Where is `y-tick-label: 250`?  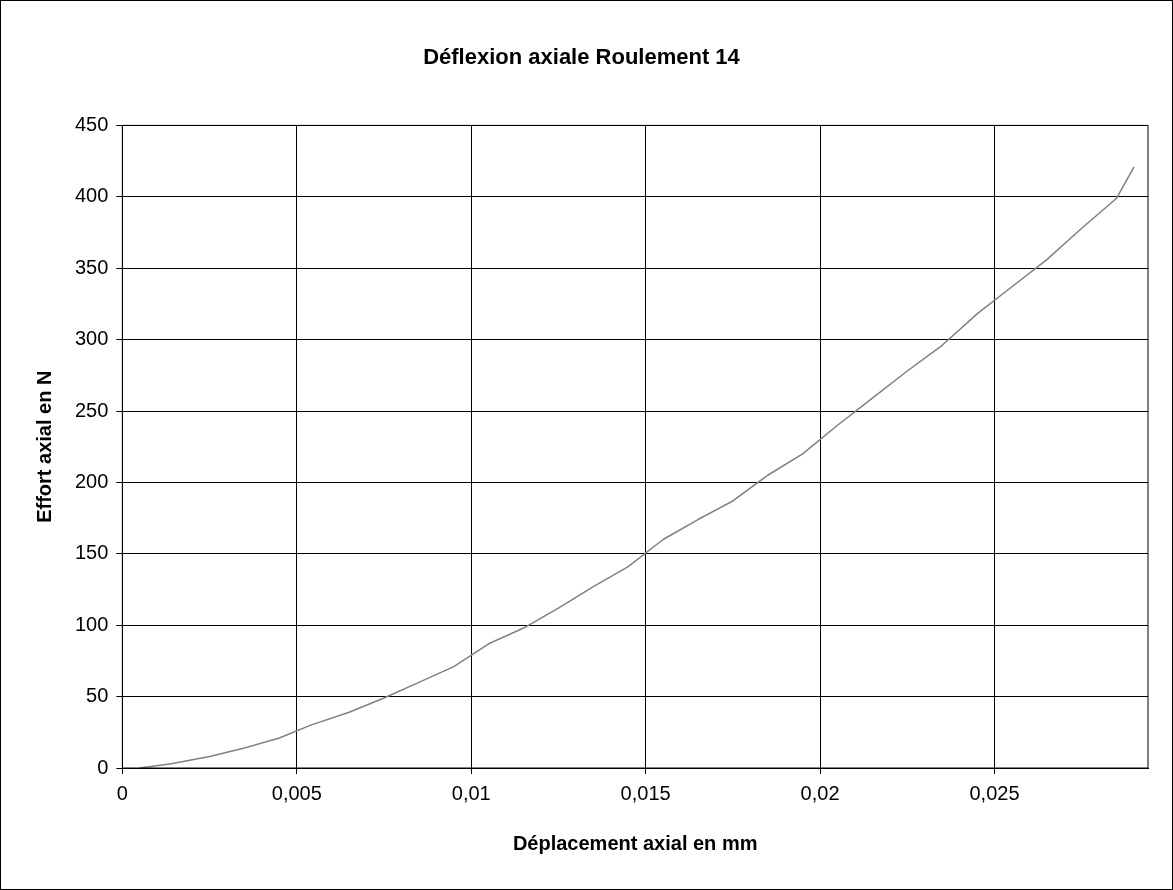 y-tick-label: 250 is located at coordinates (91, 409).